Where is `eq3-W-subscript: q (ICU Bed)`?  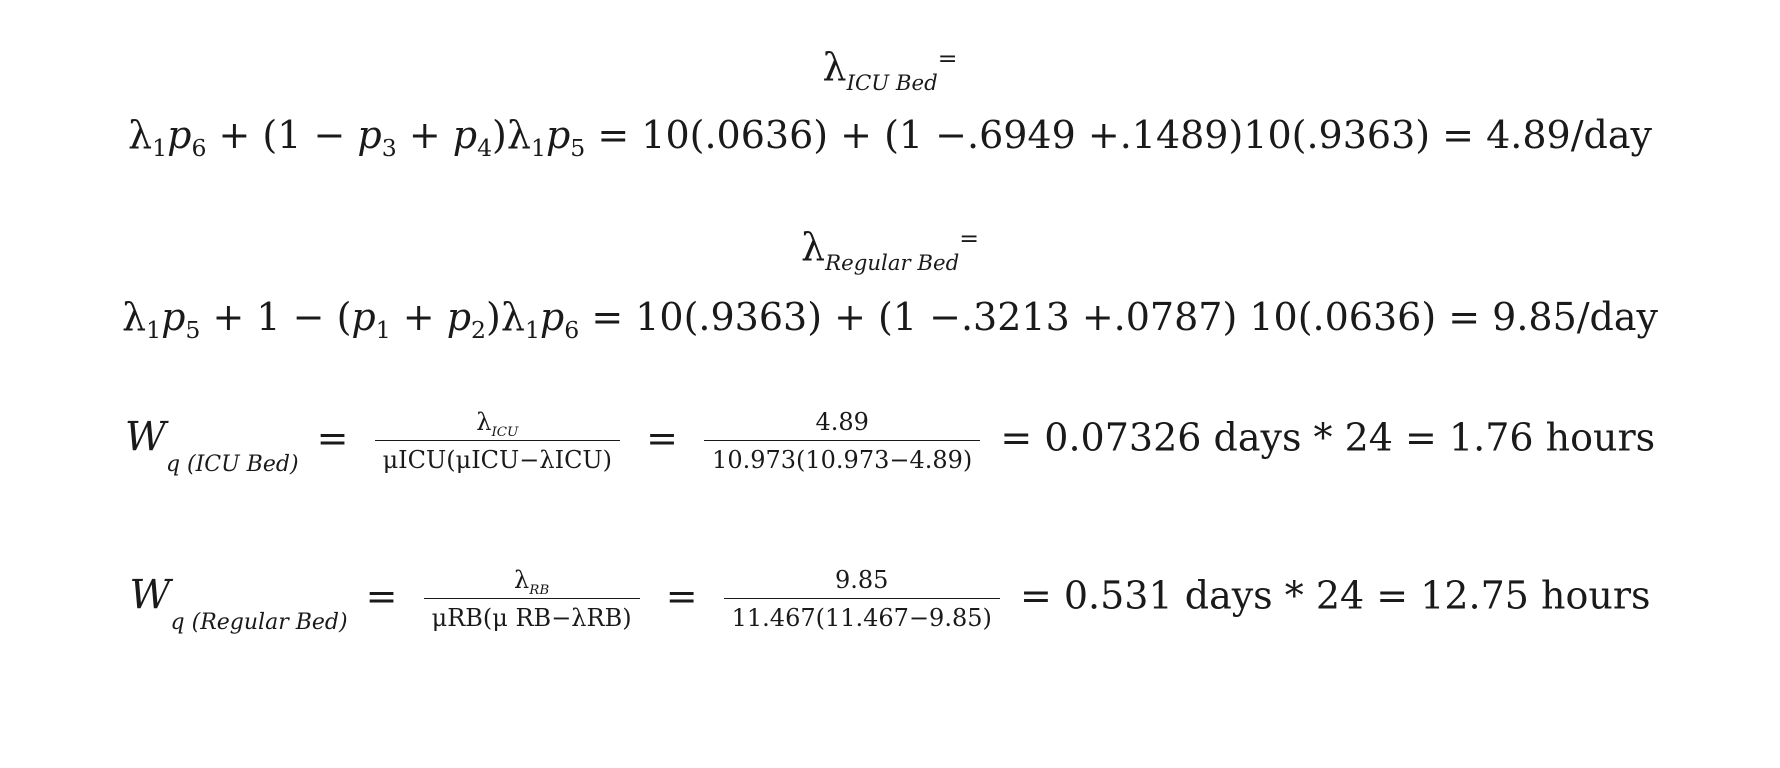 eq3-W-subscript: q (ICU Bed) is located at coordinates (232, 464).